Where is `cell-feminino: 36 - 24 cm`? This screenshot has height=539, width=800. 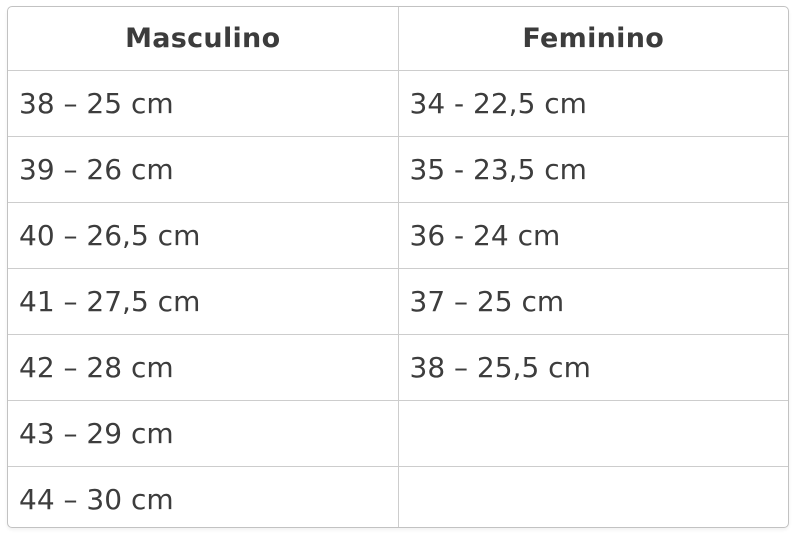
cell-feminino: 36 - 24 cm is located at coordinates (593, 235).